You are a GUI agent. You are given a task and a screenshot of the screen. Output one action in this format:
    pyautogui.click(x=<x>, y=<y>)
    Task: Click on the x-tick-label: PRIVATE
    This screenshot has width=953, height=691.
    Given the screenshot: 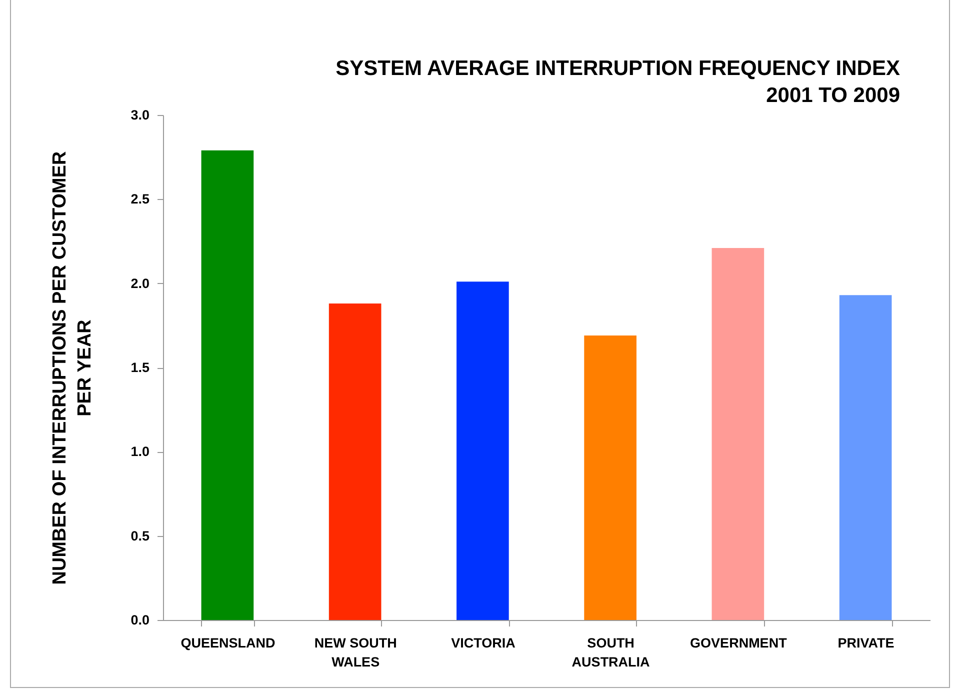 What is the action you would take?
    pyautogui.click(x=866, y=643)
    